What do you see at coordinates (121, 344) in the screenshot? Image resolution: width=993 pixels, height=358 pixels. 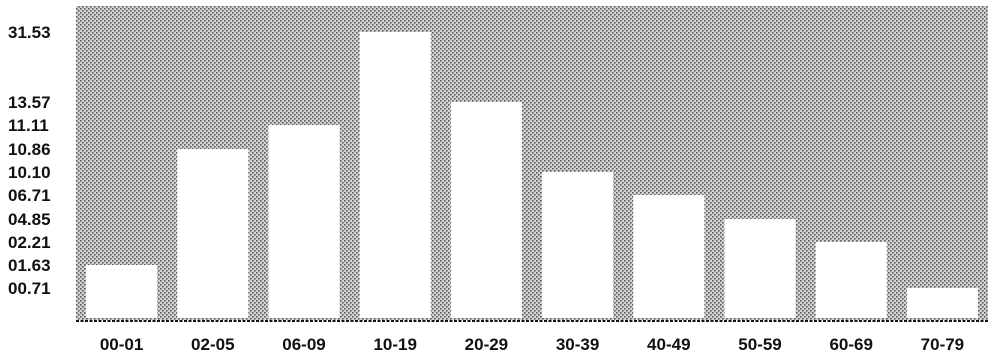 I see `x-tick-label: 00-01` at bounding box center [121, 344].